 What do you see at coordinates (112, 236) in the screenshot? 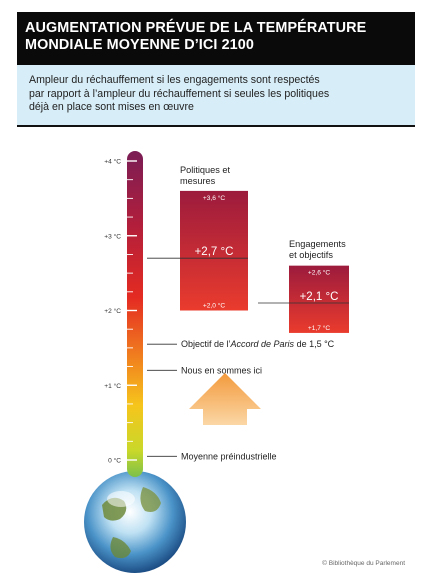
I see `y-tick-label: +3 °C` at bounding box center [112, 236].